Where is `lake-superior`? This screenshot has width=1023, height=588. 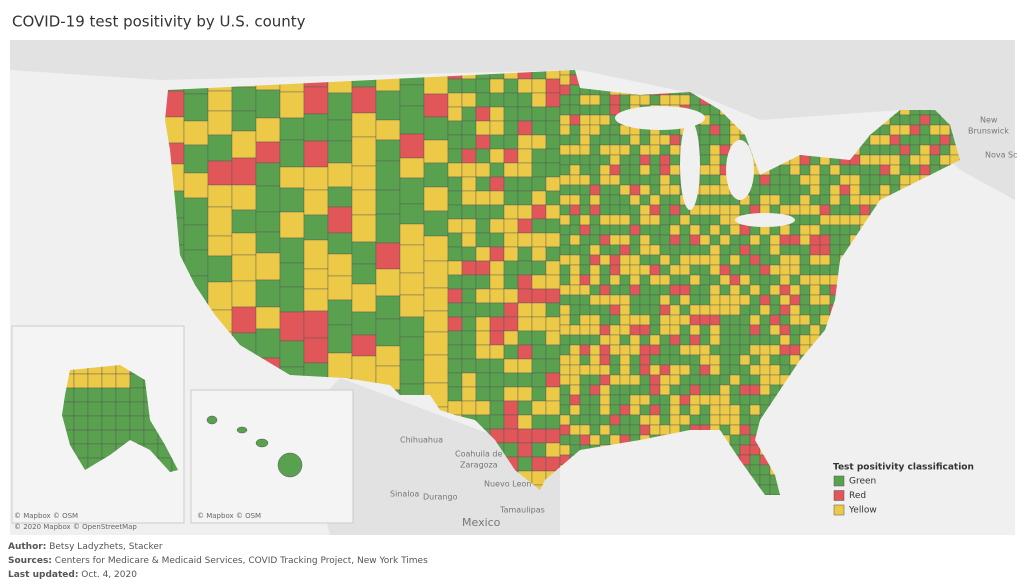 lake-superior is located at coordinates (660, 118).